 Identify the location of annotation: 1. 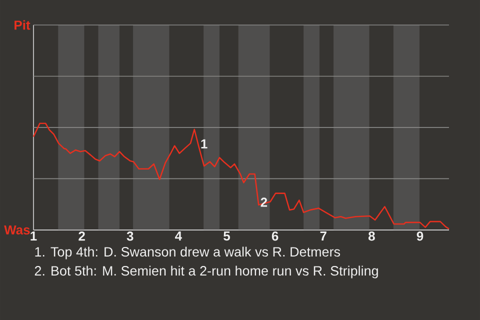
(204, 143).